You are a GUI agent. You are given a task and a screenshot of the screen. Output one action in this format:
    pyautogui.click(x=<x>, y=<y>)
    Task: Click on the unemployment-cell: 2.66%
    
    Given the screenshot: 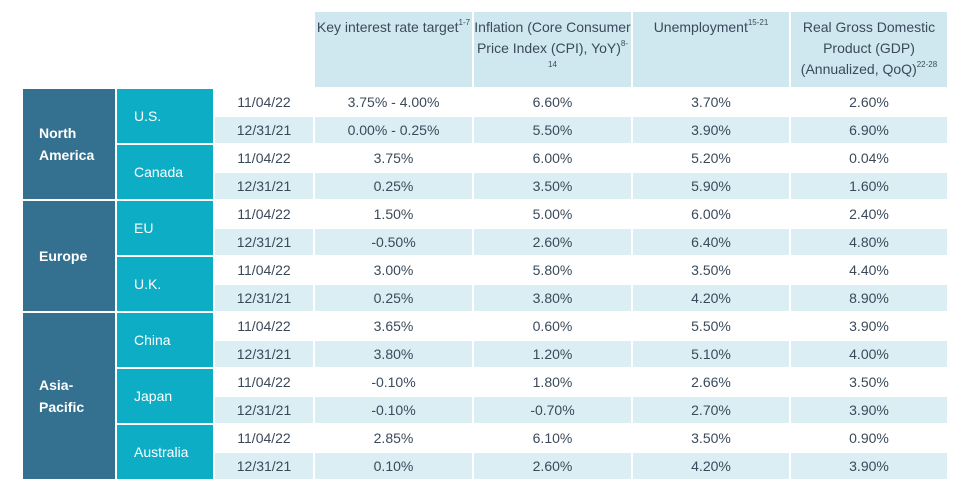 What is the action you would take?
    pyautogui.click(x=711, y=382)
    